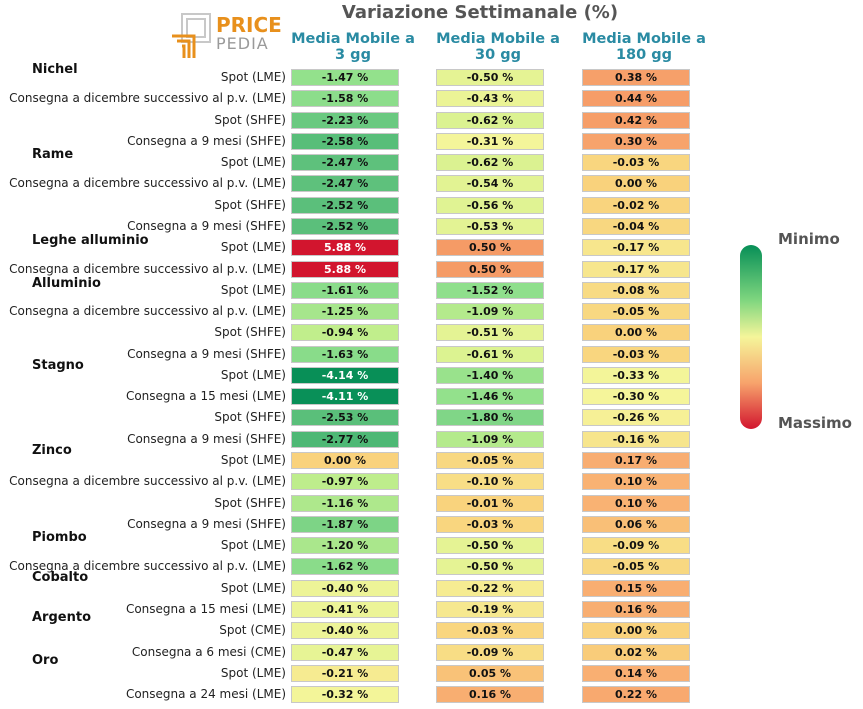  Describe the element at coordinates (490, 205) in the screenshot. I see `heatmap-cell: -0.56 %` at that location.